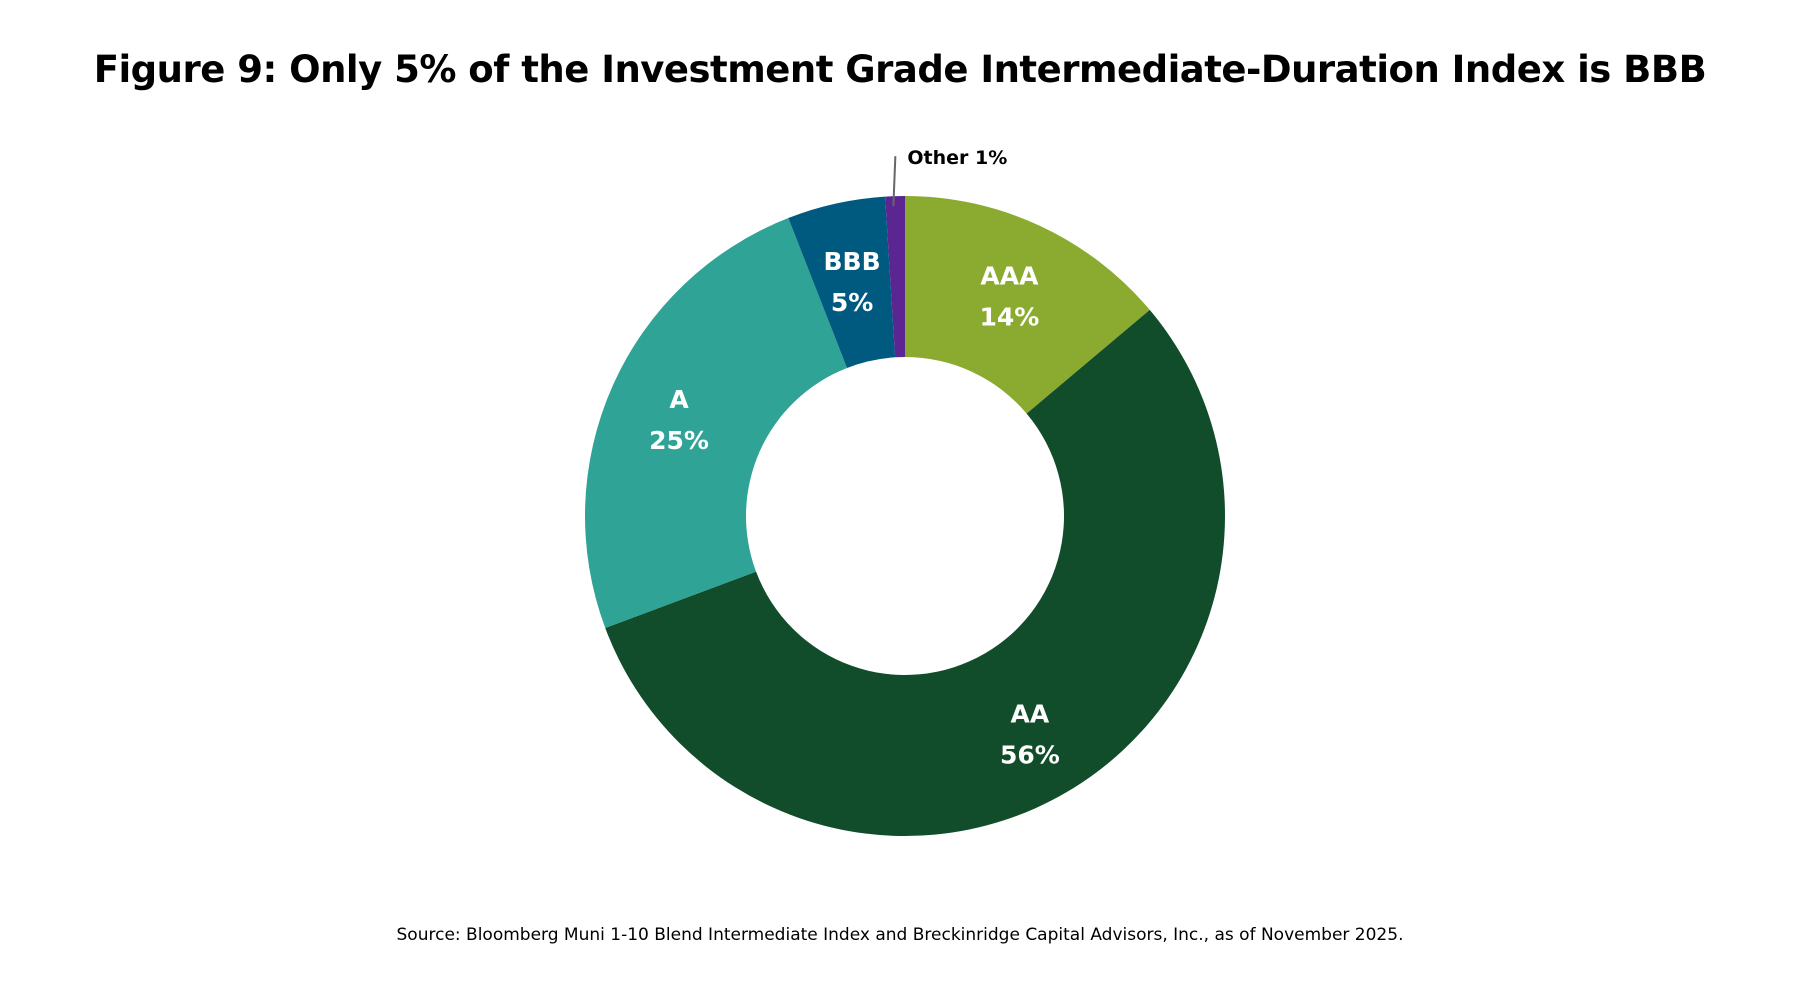 The height and width of the screenshot is (1000, 1800). What do you see at coordinates (1030, 714) in the screenshot?
I see `label-aa-name: AA` at bounding box center [1030, 714].